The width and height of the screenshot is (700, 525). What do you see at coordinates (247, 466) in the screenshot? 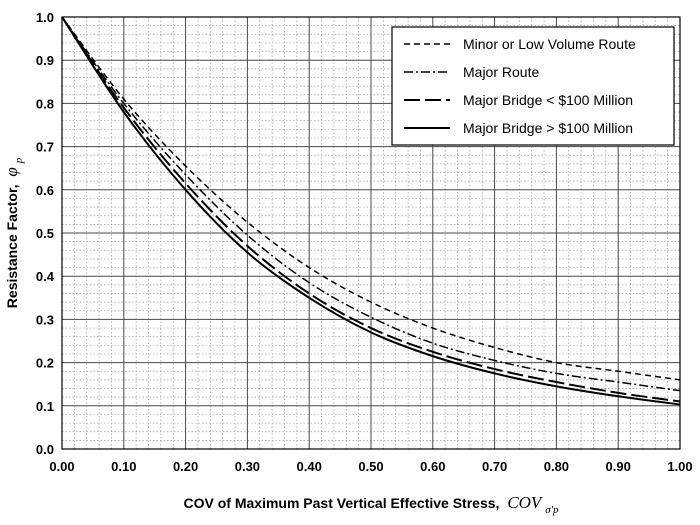
I see `x-tick-label: 0.30` at bounding box center [247, 466].